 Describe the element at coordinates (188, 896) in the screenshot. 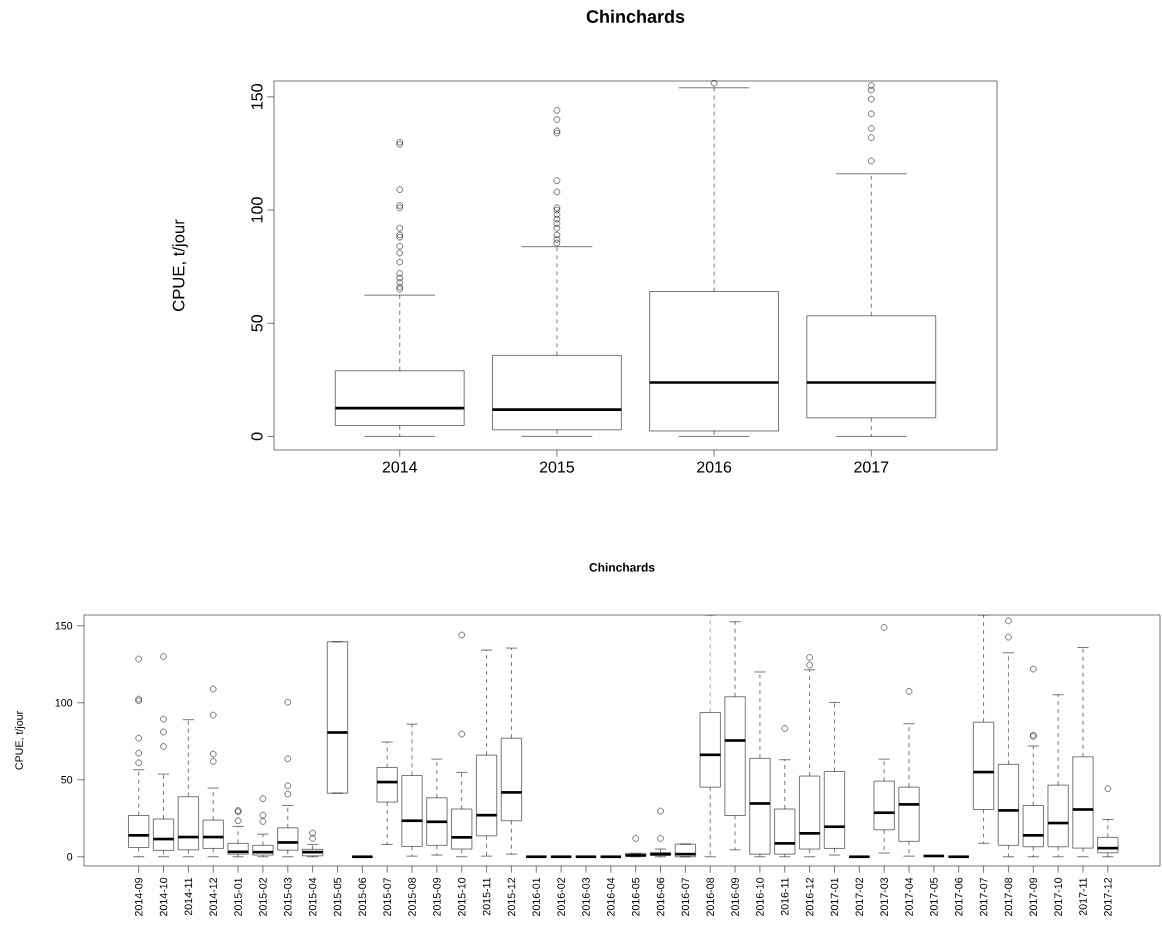

I see `x-tick-label: 2014-11` at that location.